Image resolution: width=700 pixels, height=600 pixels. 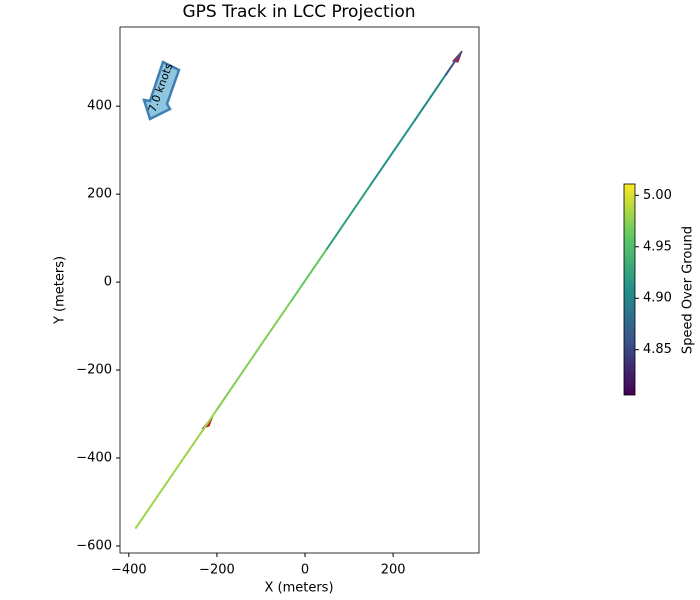 I want to click on x-tick-label: −200, so click(x=217, y=570).